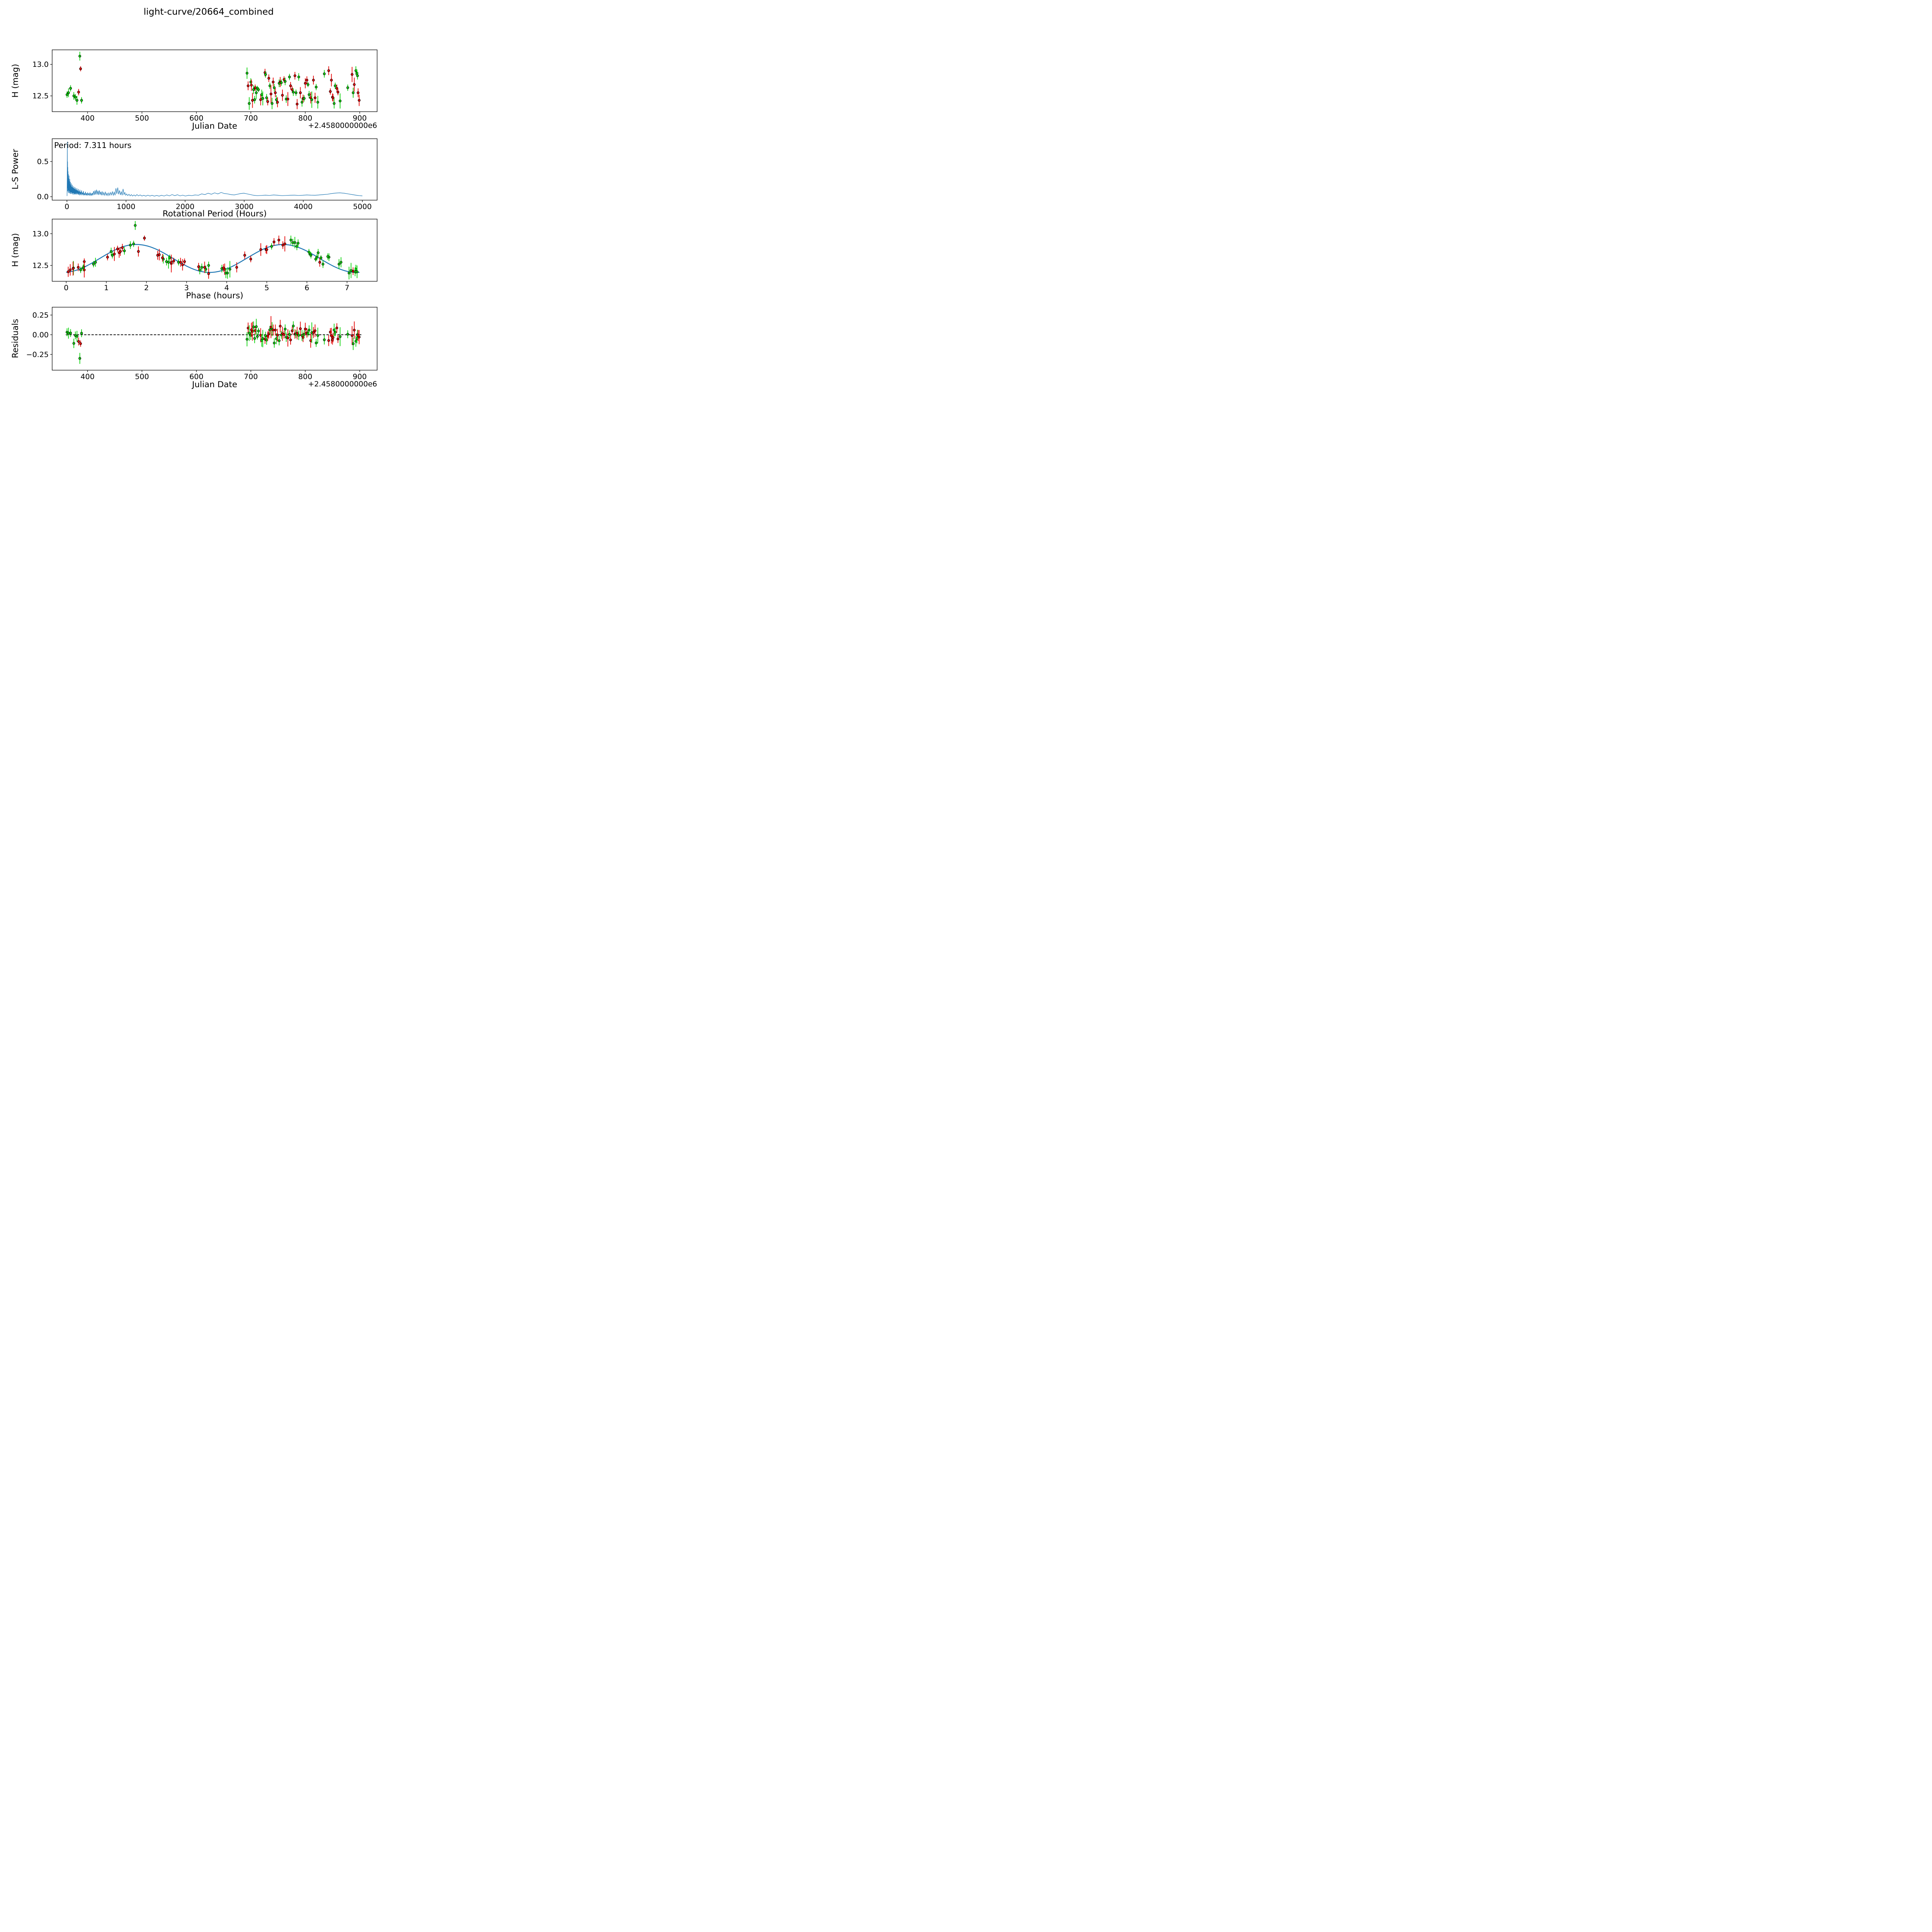  Describe the element at coordinates (227, 288) in the screenshot. I see `svg-text: 4` at that location.